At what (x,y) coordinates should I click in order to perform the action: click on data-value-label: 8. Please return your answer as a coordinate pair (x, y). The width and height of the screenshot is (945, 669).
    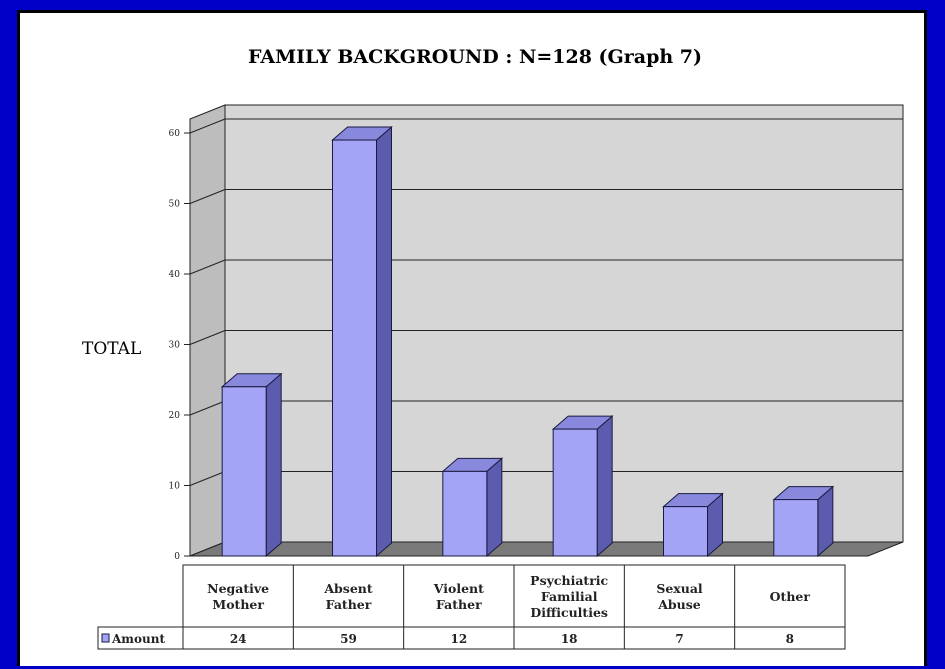
    Looking at the image, I should click on (790, 639).